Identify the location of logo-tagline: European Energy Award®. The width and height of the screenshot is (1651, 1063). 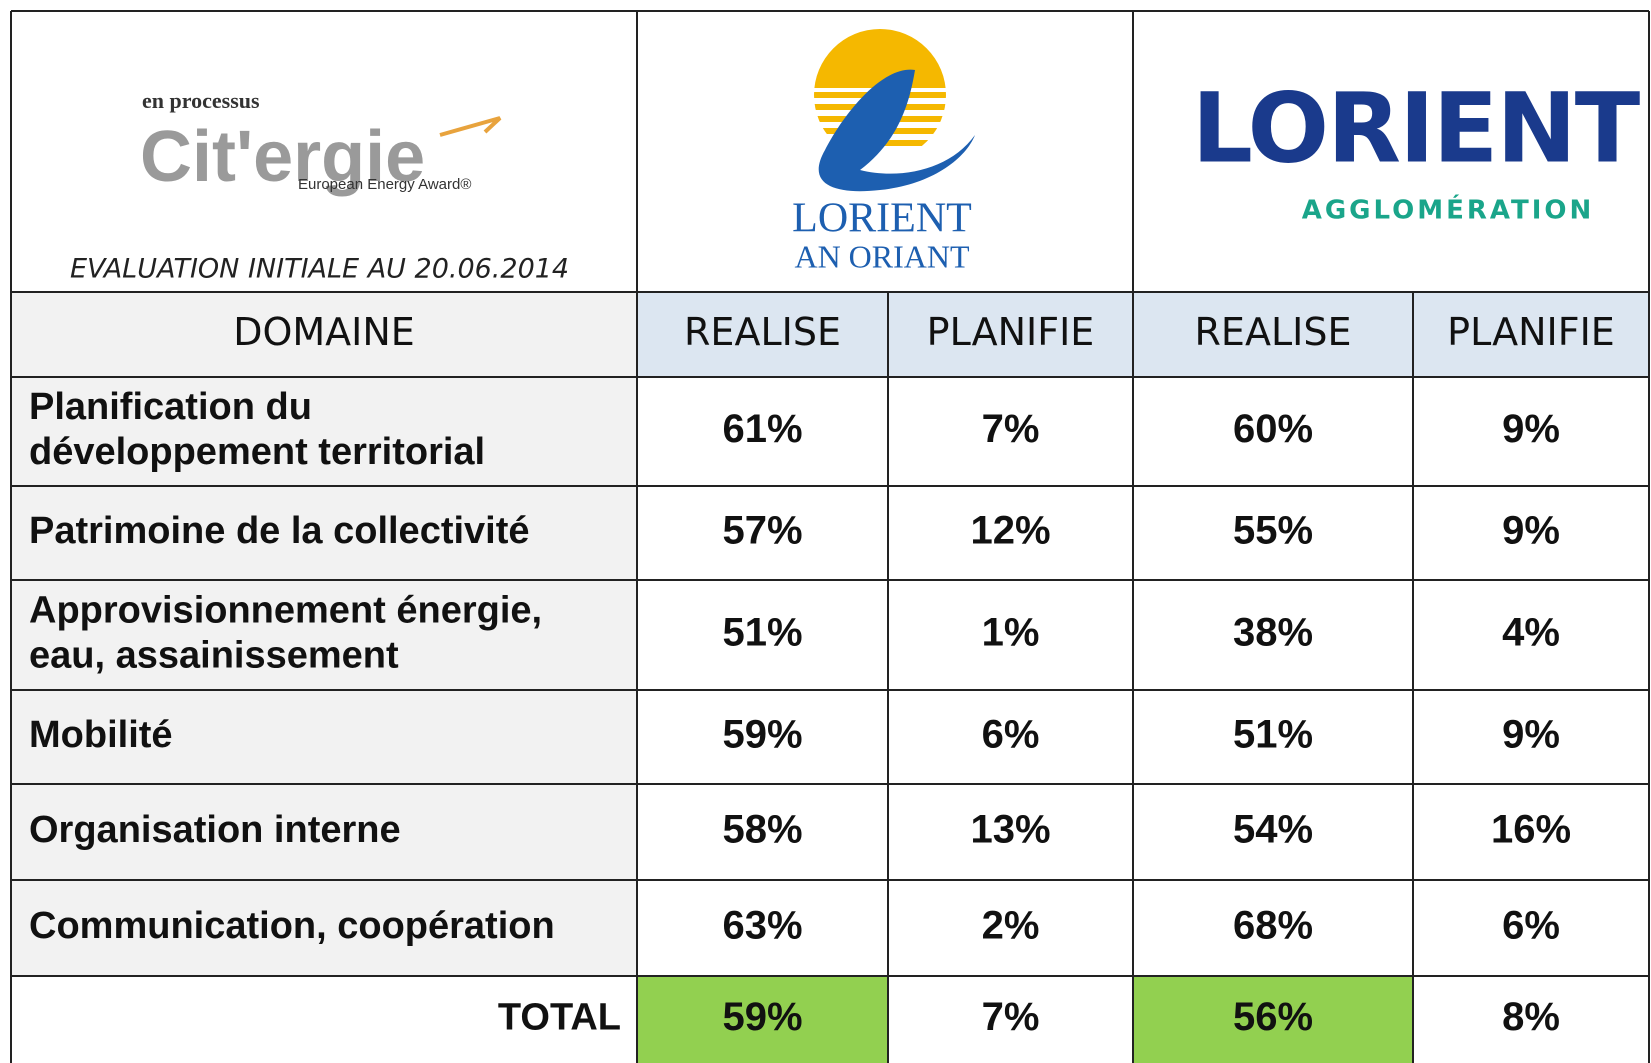
(384, 184).